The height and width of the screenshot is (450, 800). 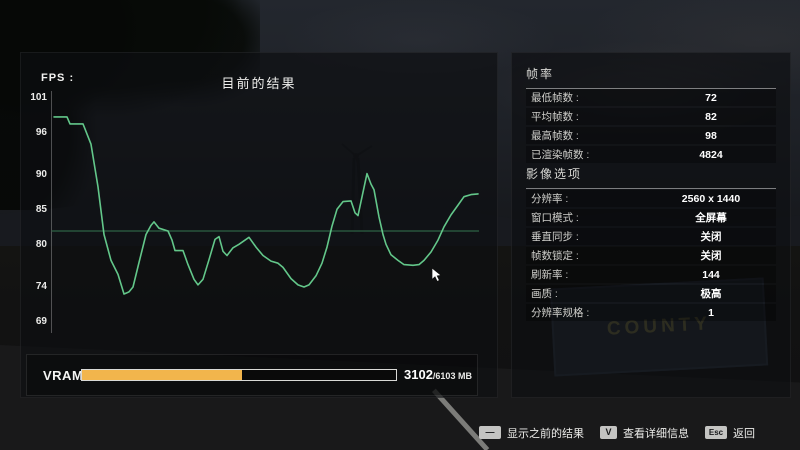 What do you see at coordinates (651, 236) in the screenshot?
I see `stat-row-vsync: 垂直同步 : 关闭` at bounding box center [651, 236].